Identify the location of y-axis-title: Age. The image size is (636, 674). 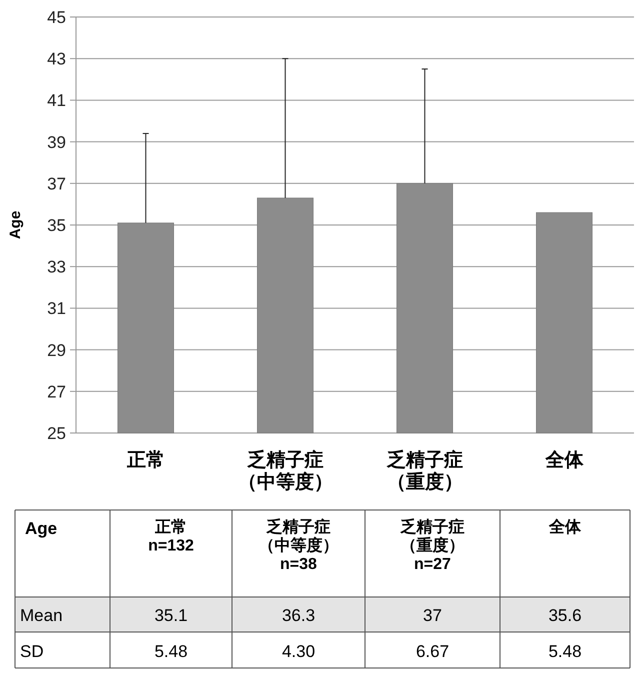
(15, 225).